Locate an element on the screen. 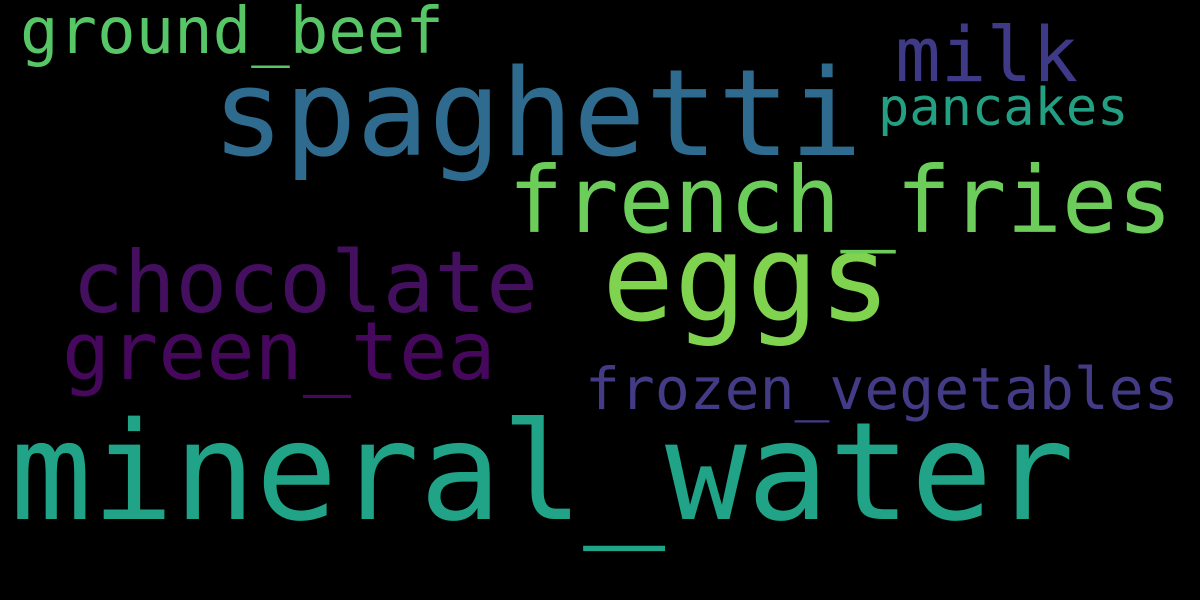 This screenshot has height=600, width=1200. word-milk: milk is located at coordinates (987, 54).